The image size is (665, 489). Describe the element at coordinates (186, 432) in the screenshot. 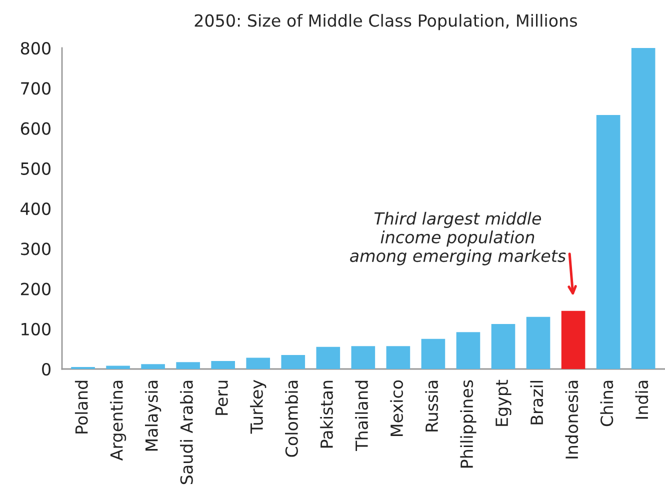

I see `x-tick-label: Saudi Arabia` at that location.